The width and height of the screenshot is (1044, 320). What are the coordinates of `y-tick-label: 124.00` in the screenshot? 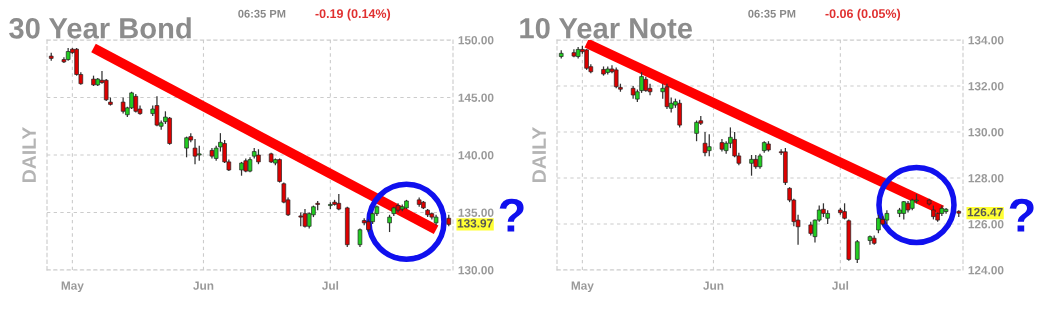 It's located at (986, 270).